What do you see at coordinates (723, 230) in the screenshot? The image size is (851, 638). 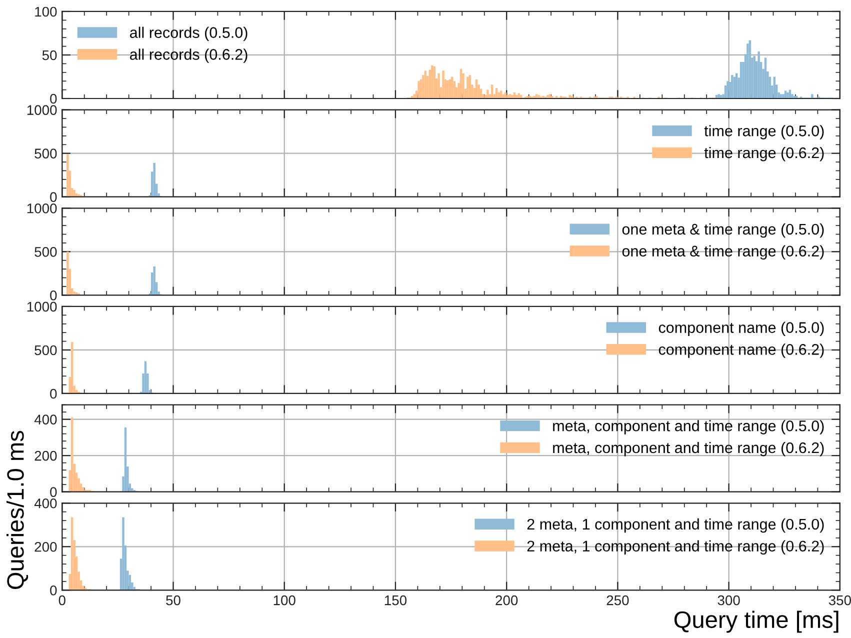 I see `legend-label: one meta & time range (0.5.0)` at bounding box center [723, 230].